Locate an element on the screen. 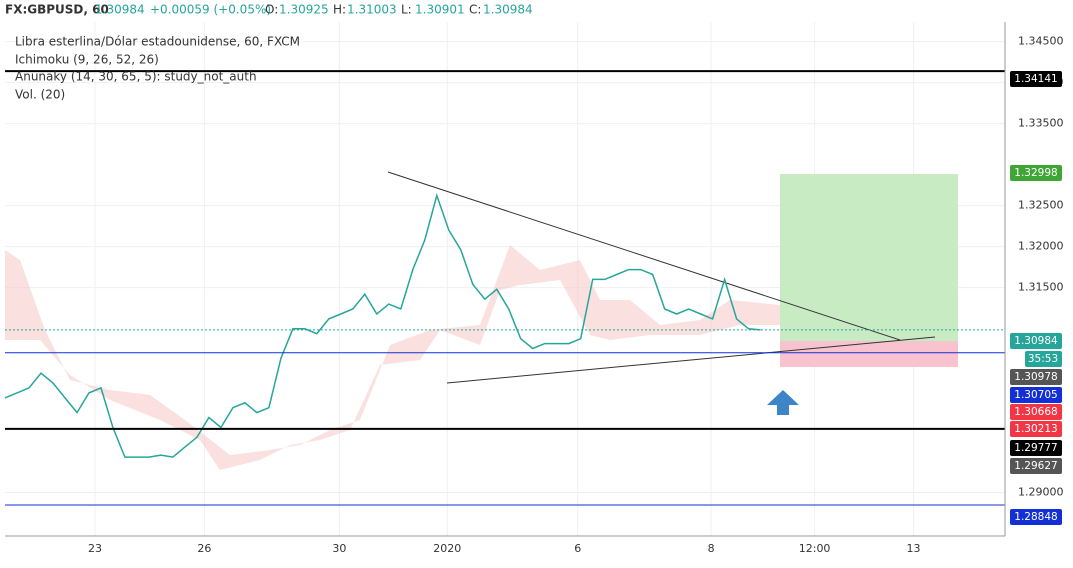 The height and width of the screenshot is (568, 1073). price-tag-label: 1.30705 is located at coordinates (1035, 395).